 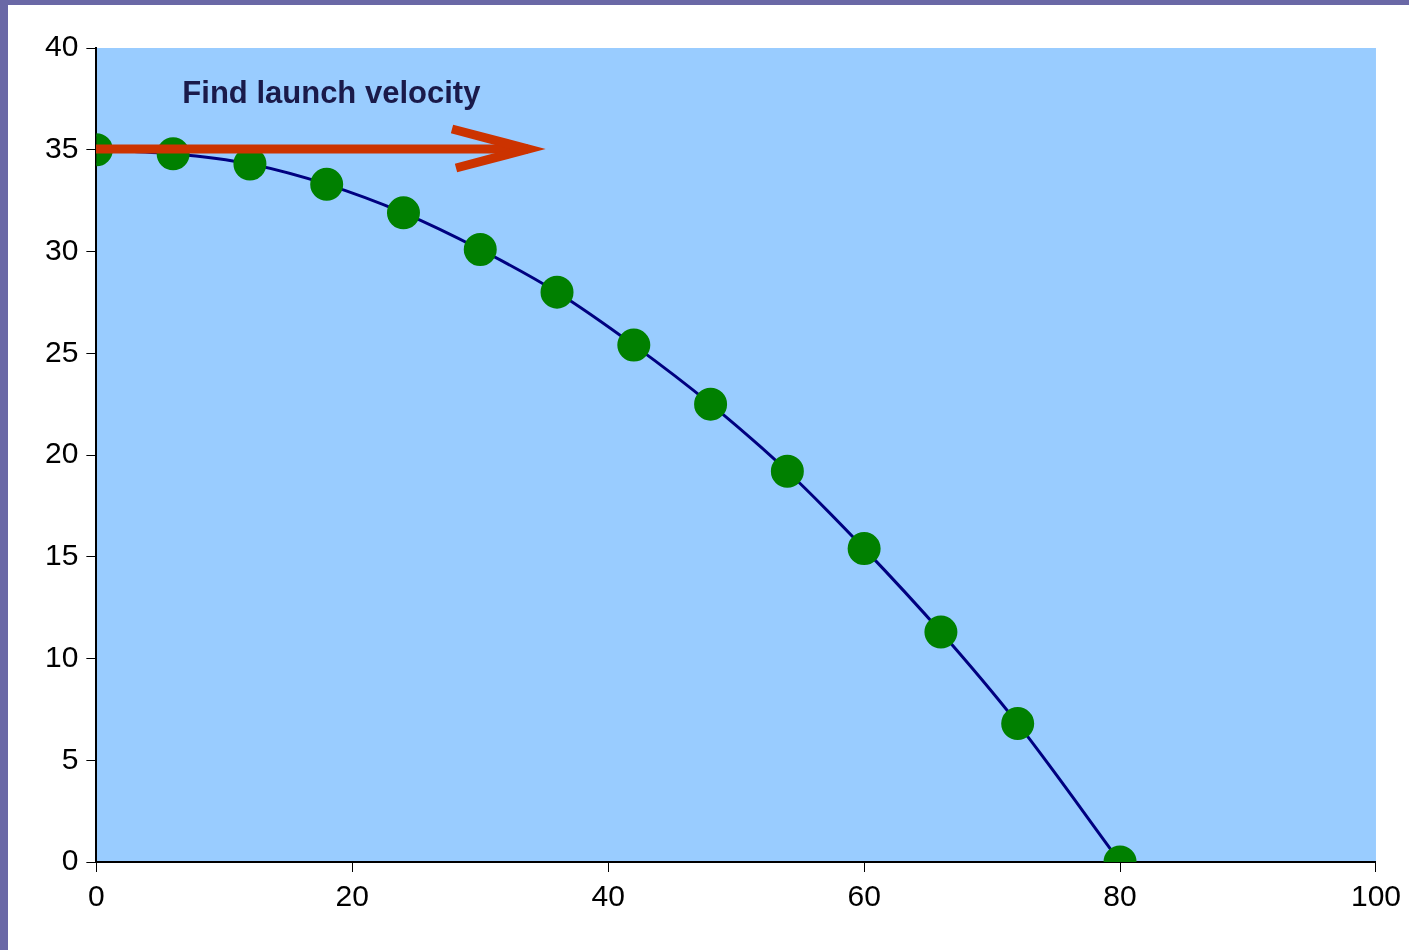 I want to click on x-tick-label: 80, so click(x=1120, y=896).